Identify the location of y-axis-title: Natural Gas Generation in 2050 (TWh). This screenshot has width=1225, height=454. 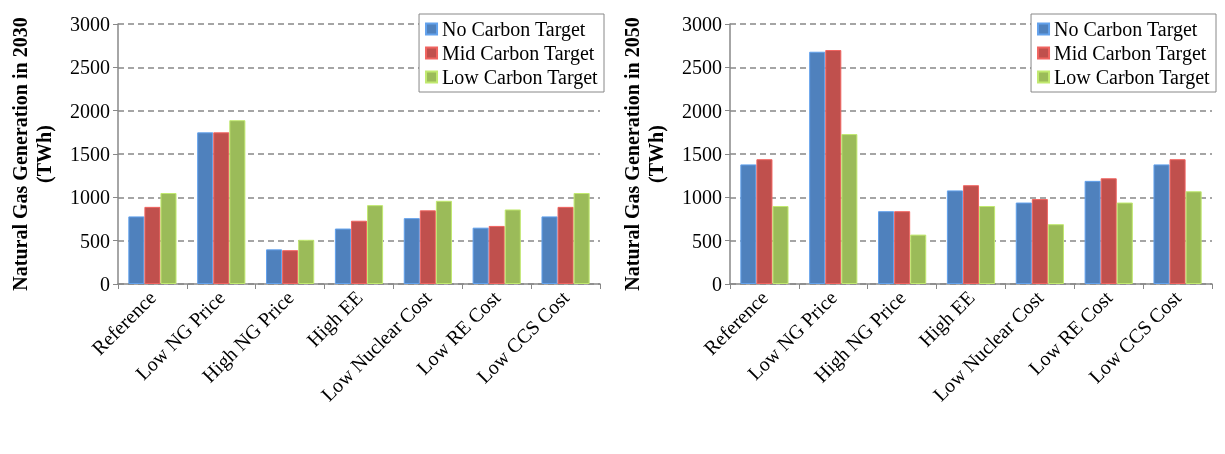
(644, 154).